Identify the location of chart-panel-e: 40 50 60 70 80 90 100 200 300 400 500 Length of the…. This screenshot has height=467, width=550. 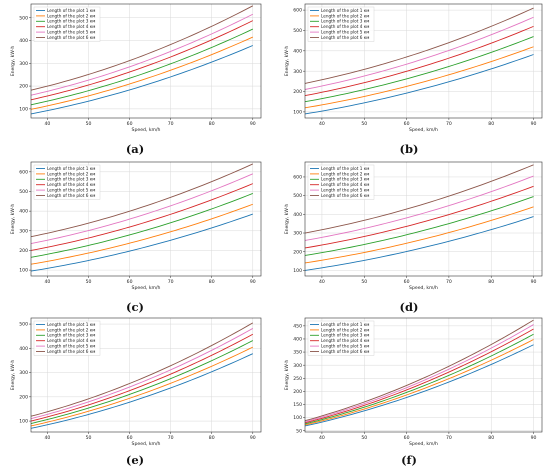
(136, 392).